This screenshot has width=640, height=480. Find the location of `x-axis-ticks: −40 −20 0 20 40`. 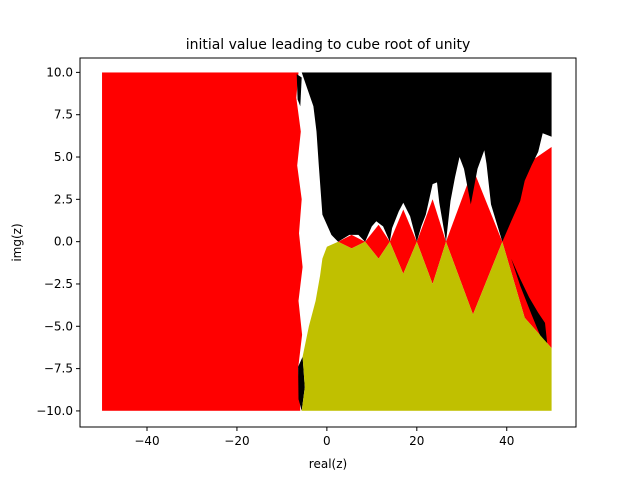

x-axis-ticks: −40 −20 0 20 40 is located at coordinates (324, 437).